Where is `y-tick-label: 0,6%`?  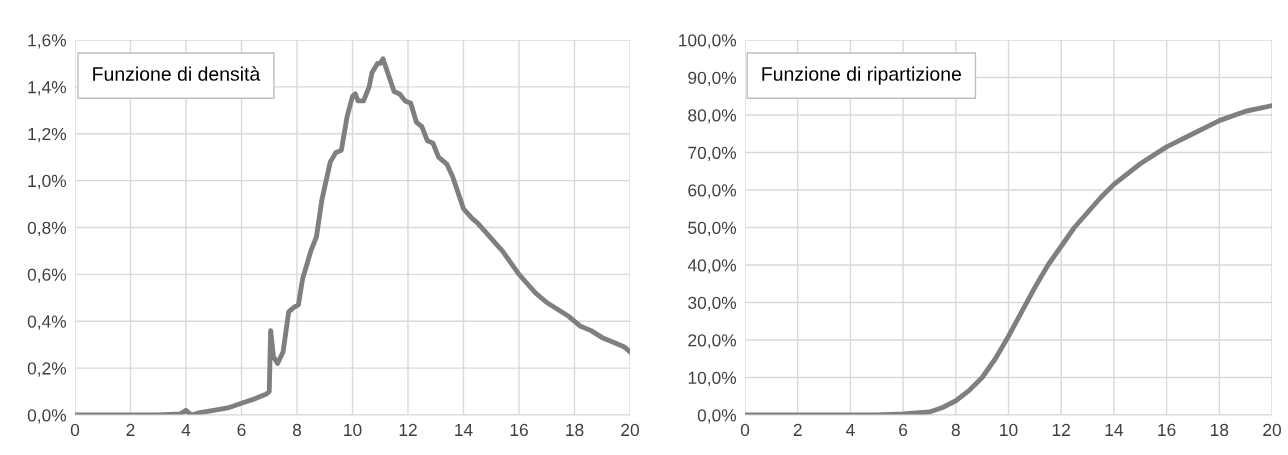
y-tick-label: 0,6% is located at coordinates (47, 275).